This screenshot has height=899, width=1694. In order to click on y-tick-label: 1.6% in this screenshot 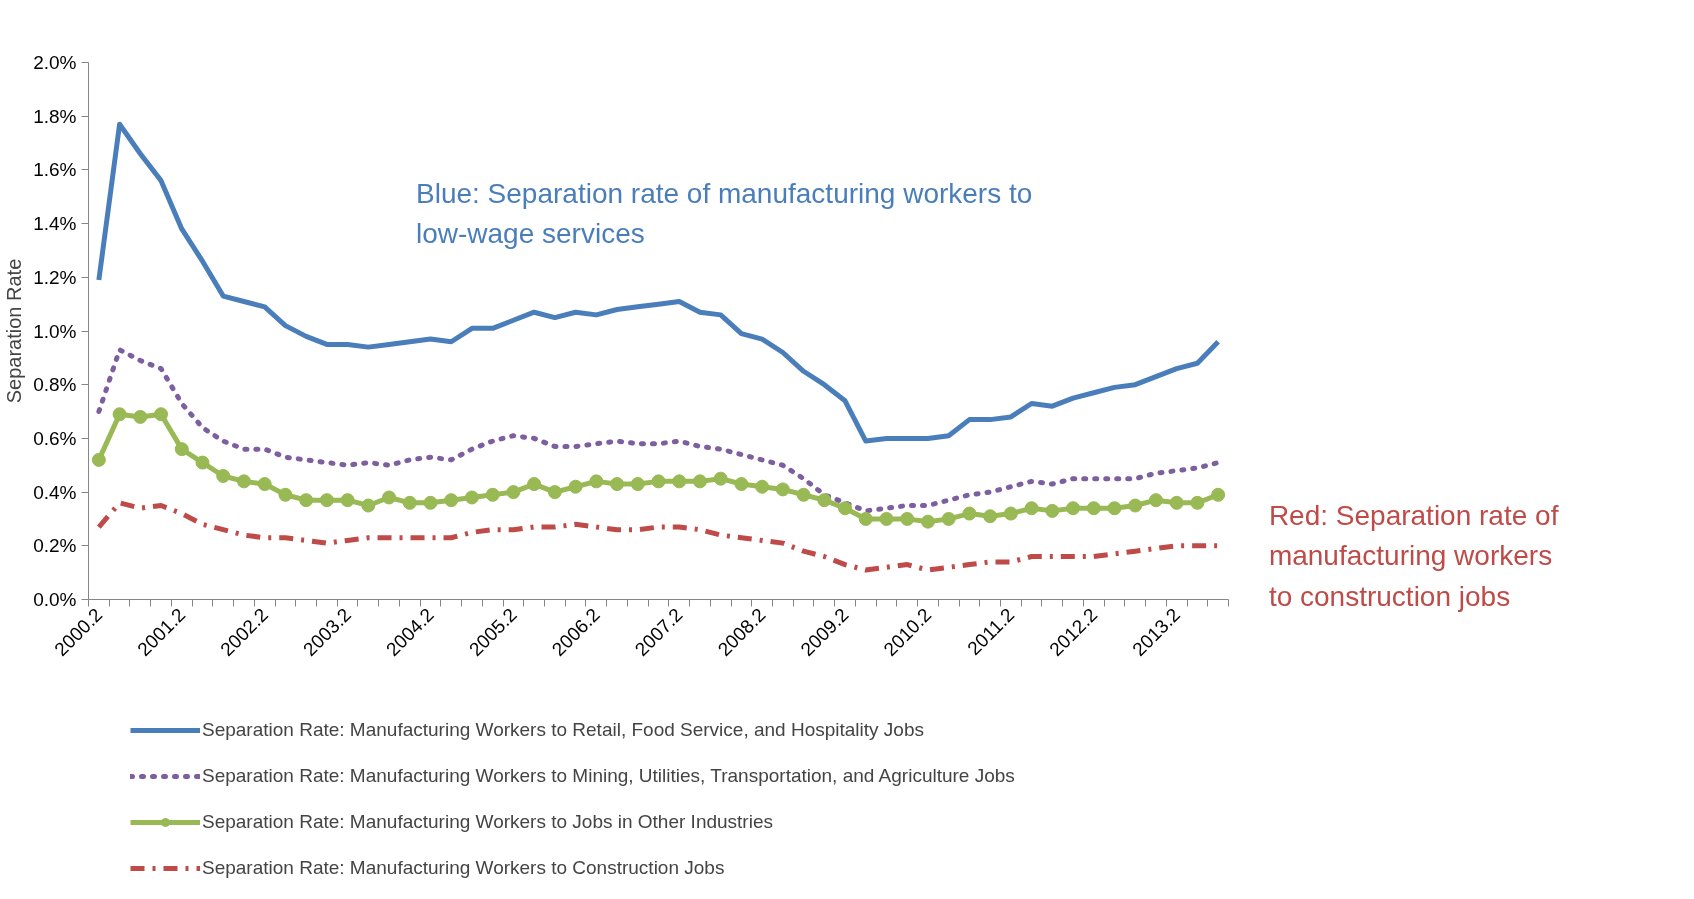, I will do `click(55, 170)`.